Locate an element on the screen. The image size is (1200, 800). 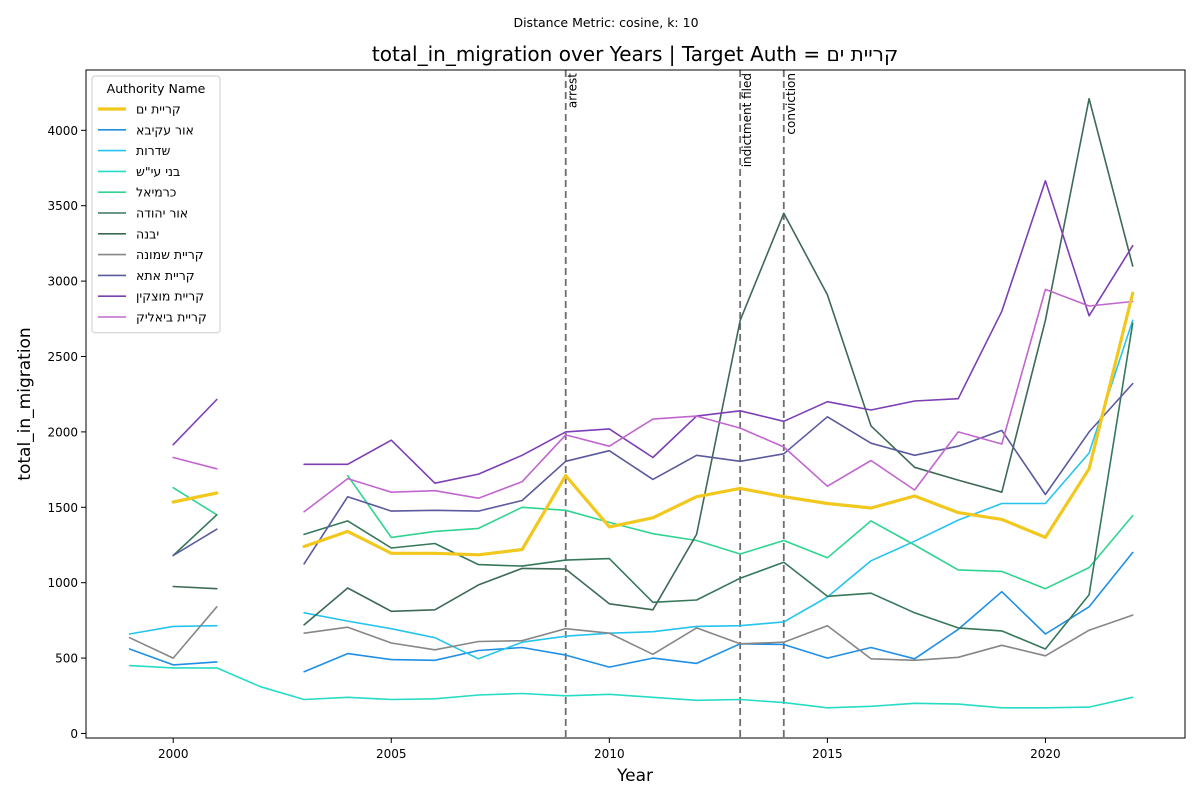
y-tick-label-4000: 4000 is located at coordinates (62, 131).